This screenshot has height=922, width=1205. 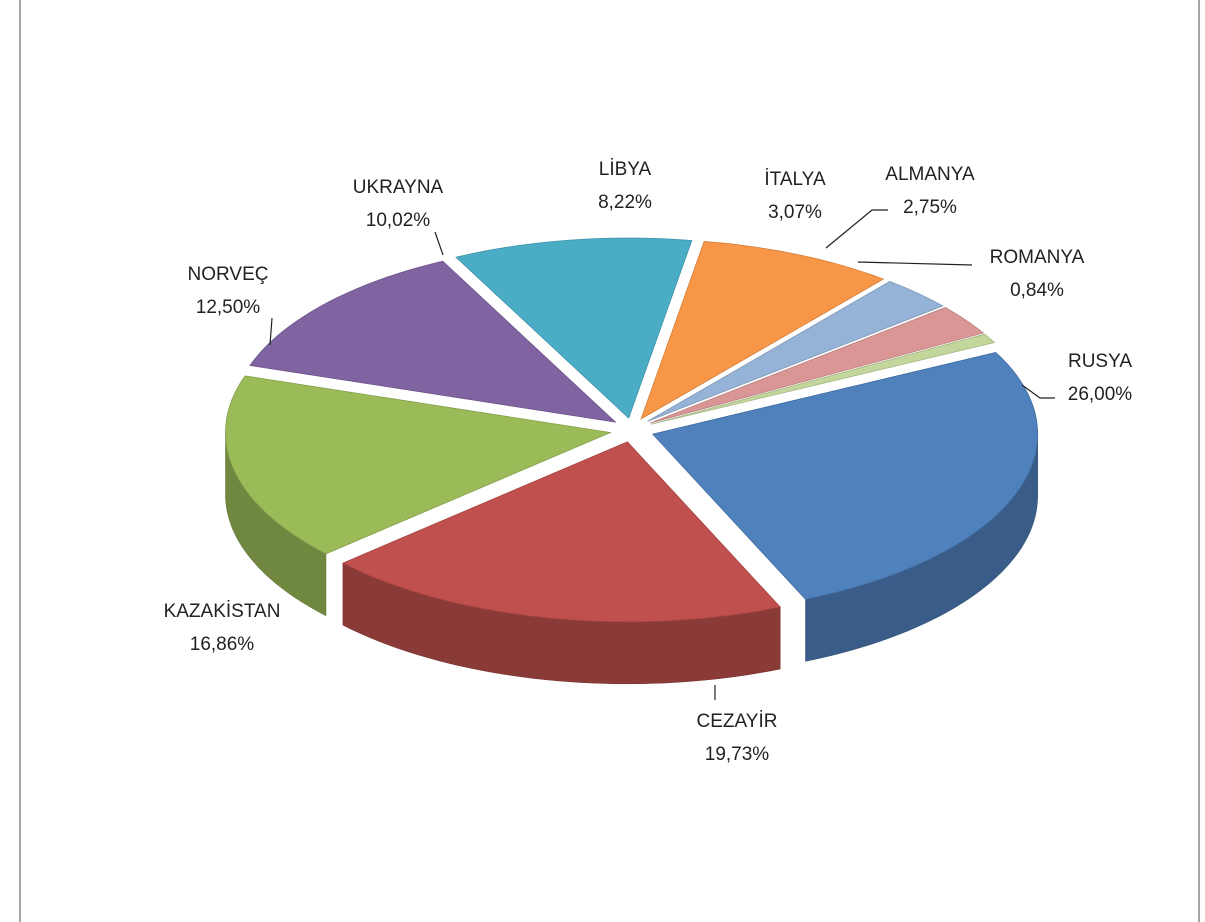 What do you see at coordinates (1100, 394) in the screenshot?
I see `data-label-value: 26,00%` at bounding box center [1100, 394].